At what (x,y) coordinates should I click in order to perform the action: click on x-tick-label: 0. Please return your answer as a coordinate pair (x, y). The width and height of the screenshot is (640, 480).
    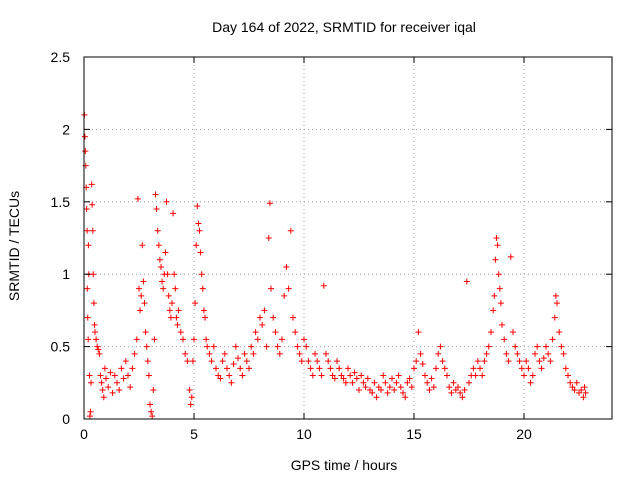
    Looking at the image, I should click on (84, 434).